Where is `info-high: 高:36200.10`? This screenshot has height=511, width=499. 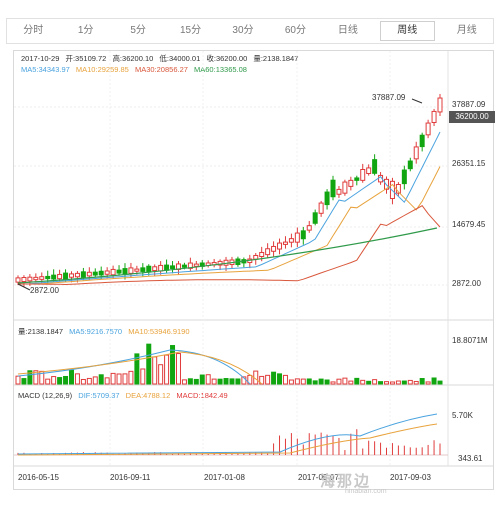 info-high: 高:36200.10 is located at coordinates (133, 58).